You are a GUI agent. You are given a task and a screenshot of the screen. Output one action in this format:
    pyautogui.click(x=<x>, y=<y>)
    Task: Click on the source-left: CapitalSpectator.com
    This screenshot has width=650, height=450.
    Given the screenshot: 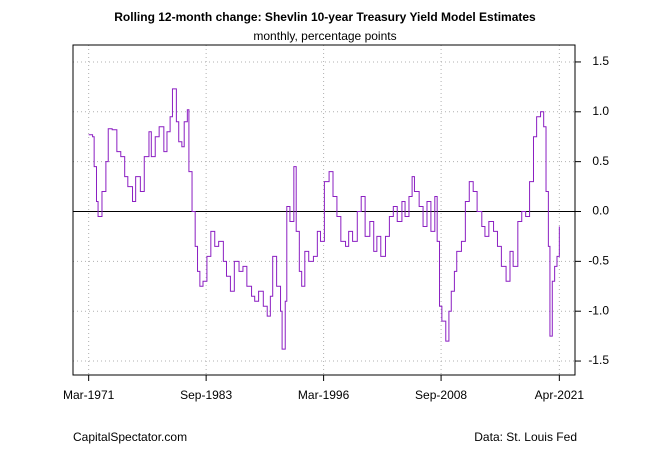 What is the action you would take?
    pyautogui.click(x=130, y=437)
    